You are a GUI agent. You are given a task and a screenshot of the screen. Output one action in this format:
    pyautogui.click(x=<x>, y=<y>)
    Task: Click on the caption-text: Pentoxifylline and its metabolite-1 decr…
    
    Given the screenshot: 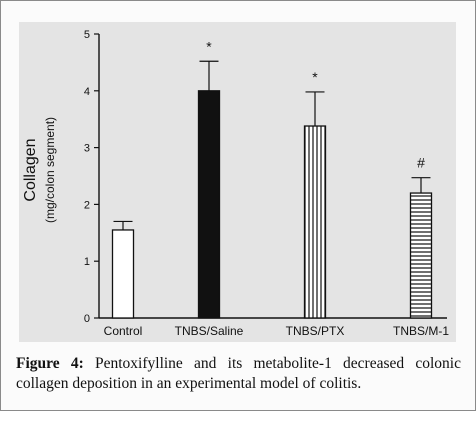 What is the action you would take?
    pyautogui.click(x=238, y=373)
    